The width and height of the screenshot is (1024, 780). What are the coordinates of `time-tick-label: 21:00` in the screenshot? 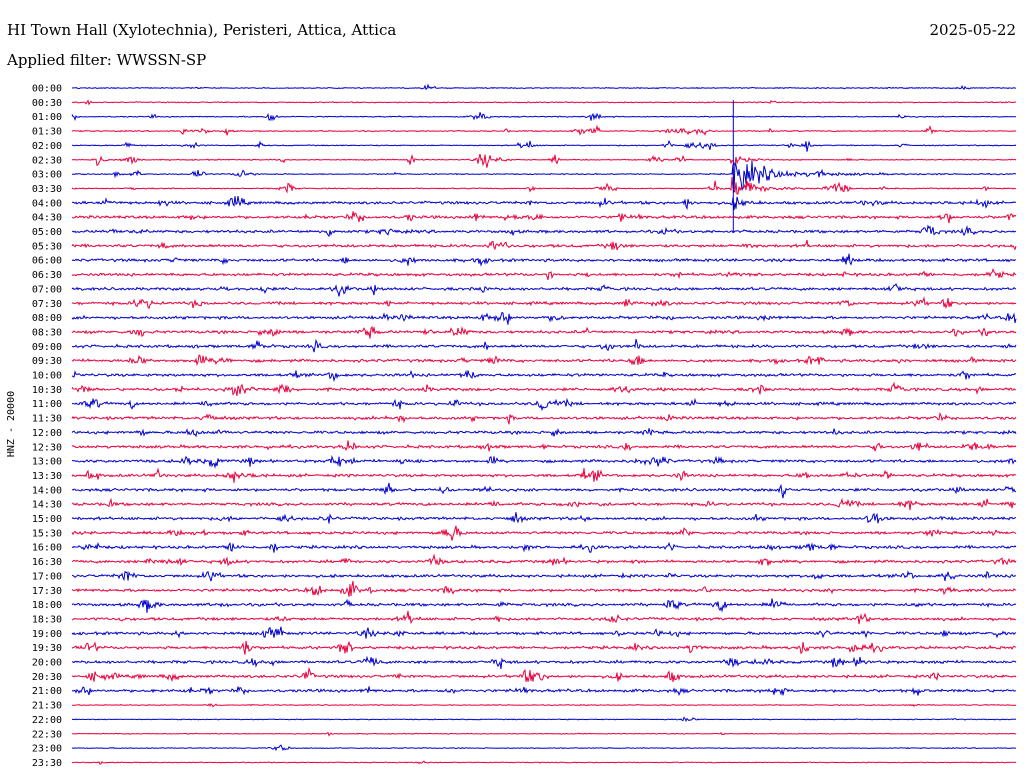 It's located at (47, 691).